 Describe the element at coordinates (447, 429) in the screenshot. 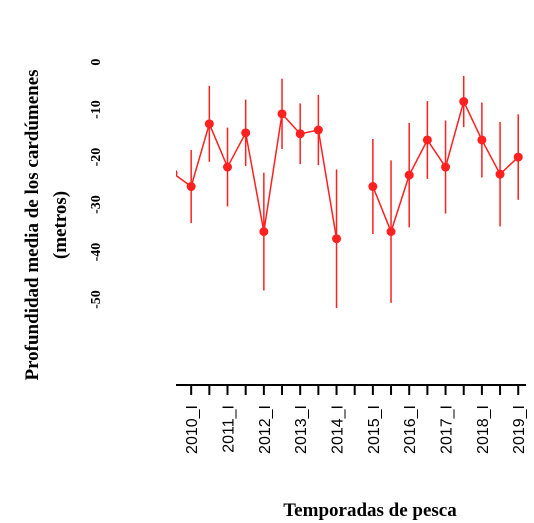

I see `x-tick-label: 2017_I` at that location.